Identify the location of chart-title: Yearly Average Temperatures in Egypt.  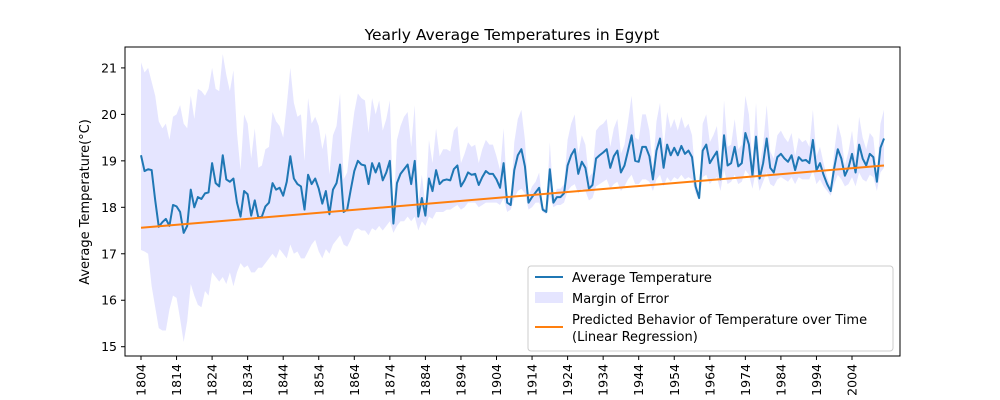
(512, 35).